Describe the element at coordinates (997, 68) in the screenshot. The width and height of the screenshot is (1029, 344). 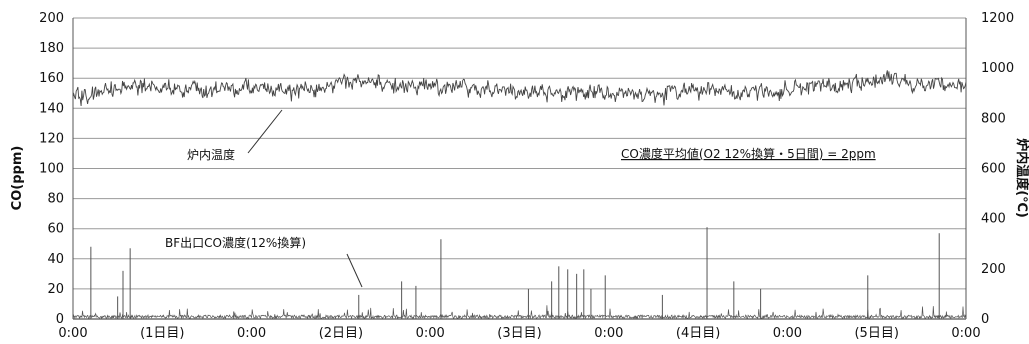
I see `right-tick-label: 1000` at that location.